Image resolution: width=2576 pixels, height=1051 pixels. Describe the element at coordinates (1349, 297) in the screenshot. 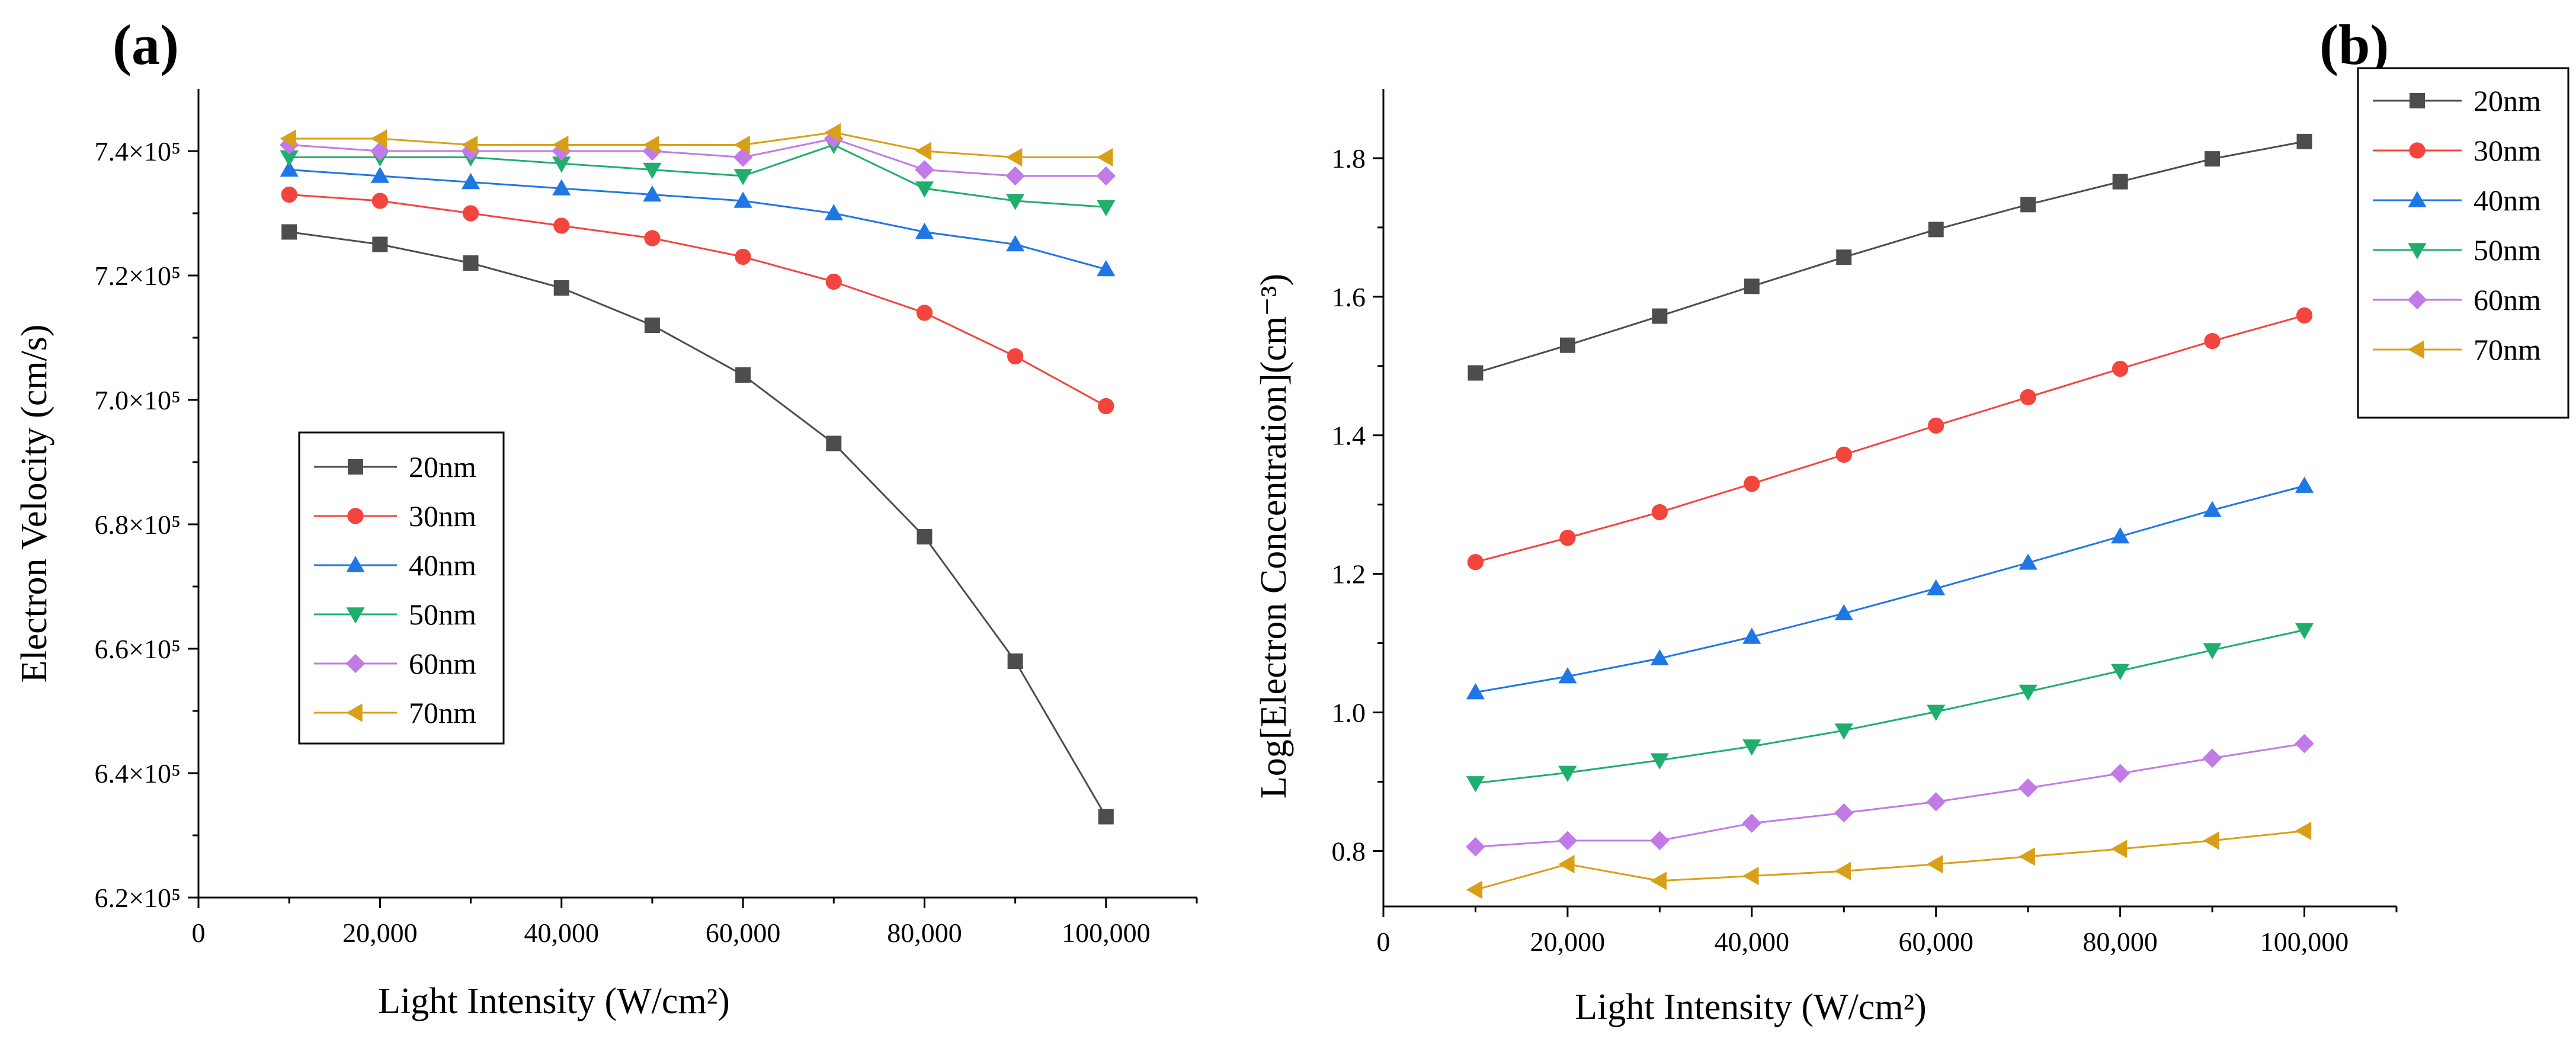

I see `y-tick-label: 1.6` at that location.